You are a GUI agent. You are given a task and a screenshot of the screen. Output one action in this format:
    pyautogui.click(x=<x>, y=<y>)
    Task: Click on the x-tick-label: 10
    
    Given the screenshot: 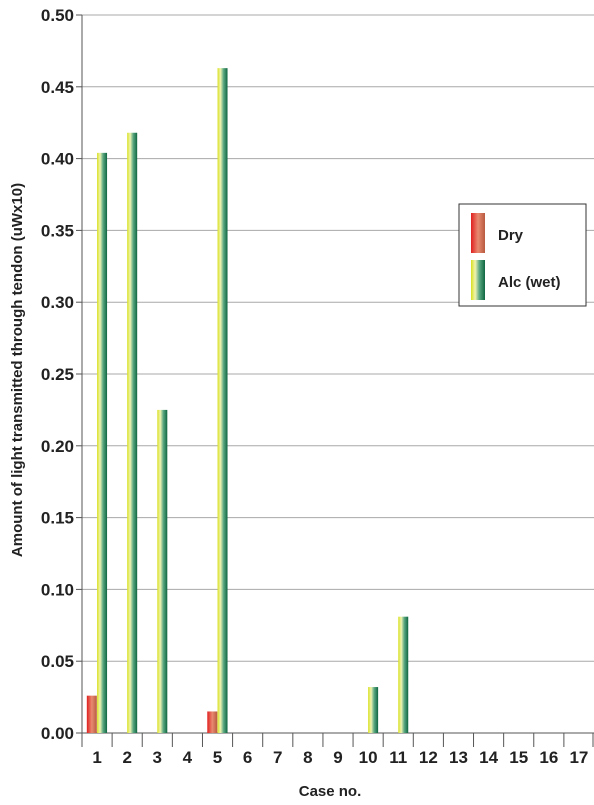 What is the action you would take?
    pyautogui.click(x=368, y=757)
    